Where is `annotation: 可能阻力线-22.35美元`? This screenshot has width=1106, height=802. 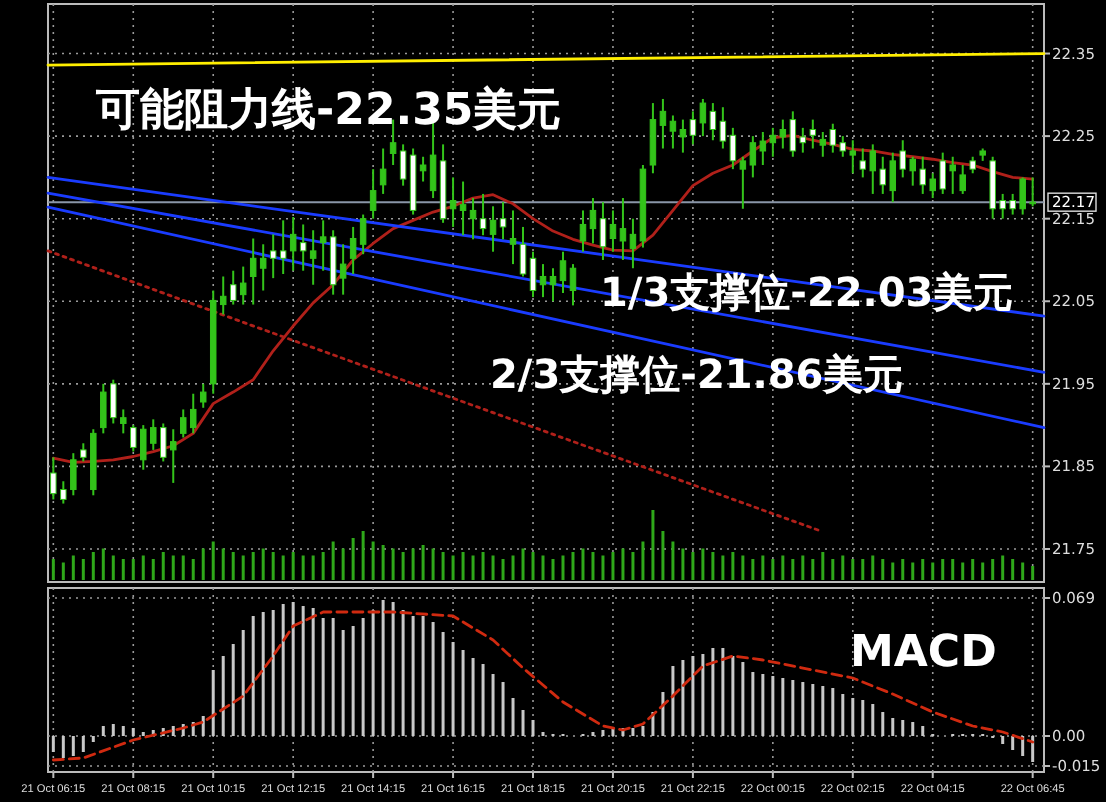
annotation: 可能阻力线-22.35美元 is located at coordinates (328, 110).